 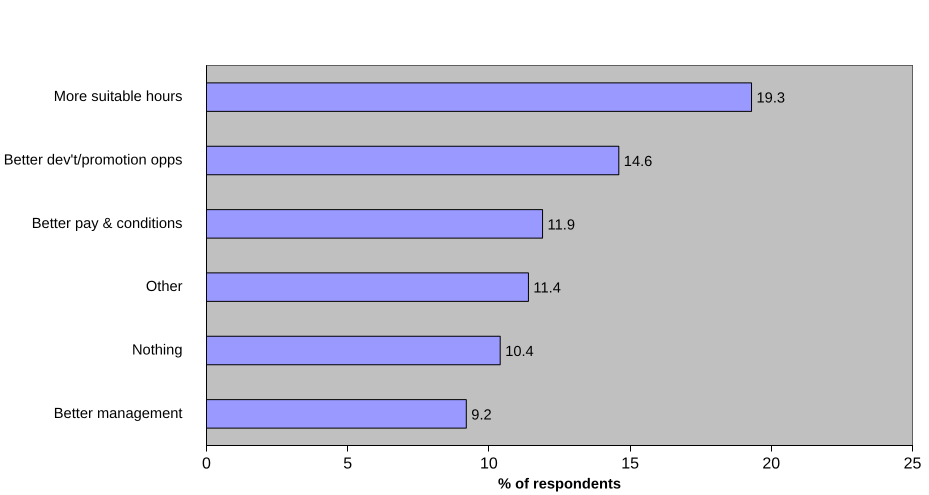 What do you see at coordinates (771, 98) in the screenshot?
I see `data-label: 19.3` at bounding box center [771, 98].